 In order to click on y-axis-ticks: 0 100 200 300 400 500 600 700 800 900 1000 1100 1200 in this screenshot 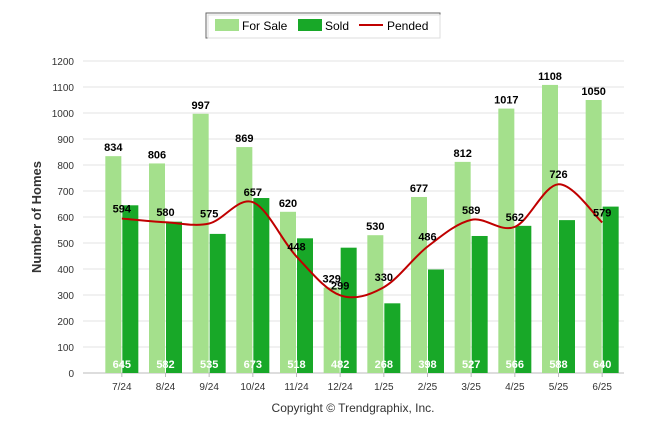, I will do `click(63, 218)`.